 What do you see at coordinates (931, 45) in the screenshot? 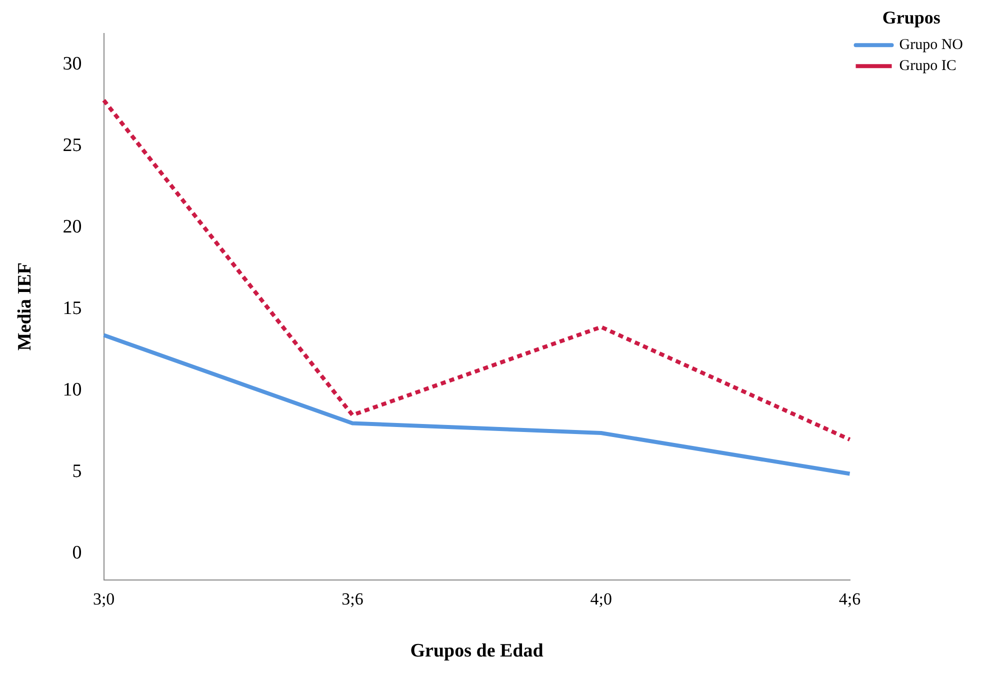
I see `legend-label: Grupo NO` at bounding box center [931, 45].